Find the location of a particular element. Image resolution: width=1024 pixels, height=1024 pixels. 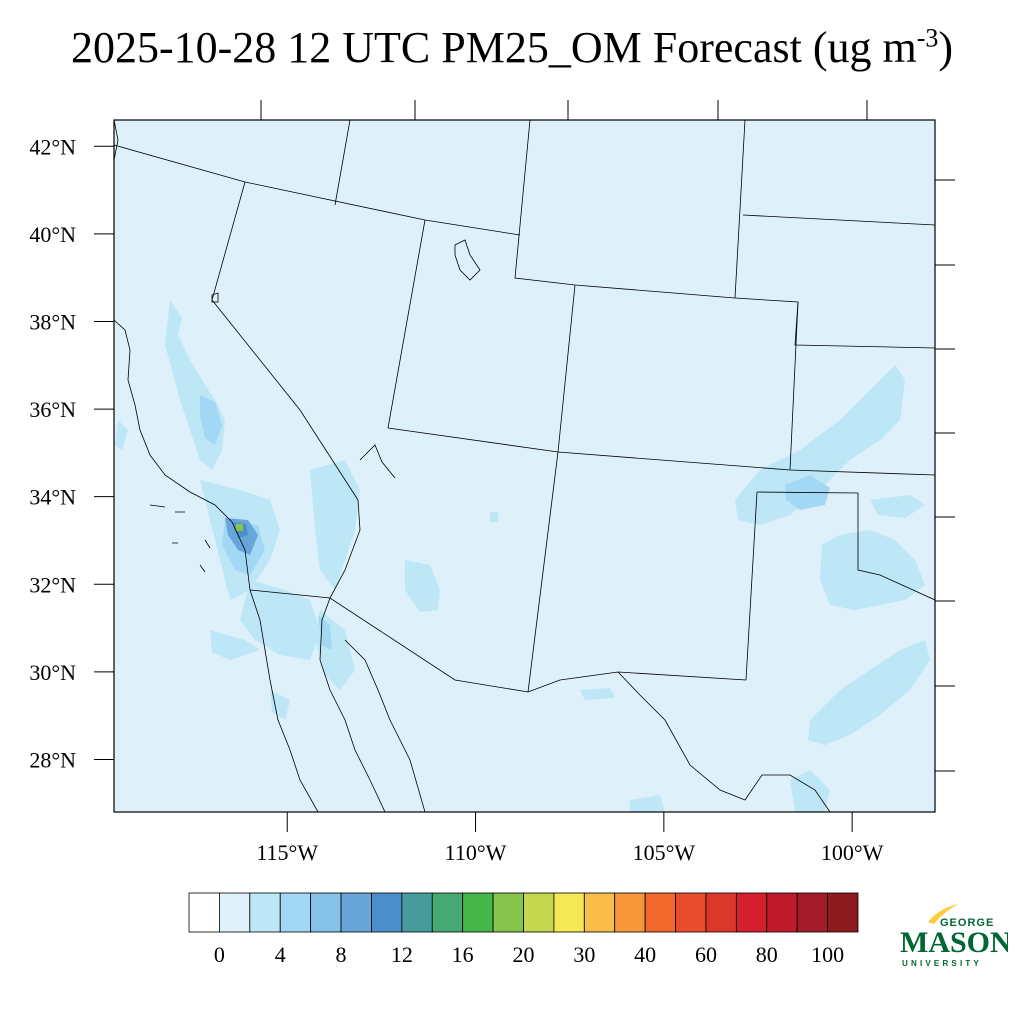

colorbar-label: 4 is located at coordinates (280, 954).